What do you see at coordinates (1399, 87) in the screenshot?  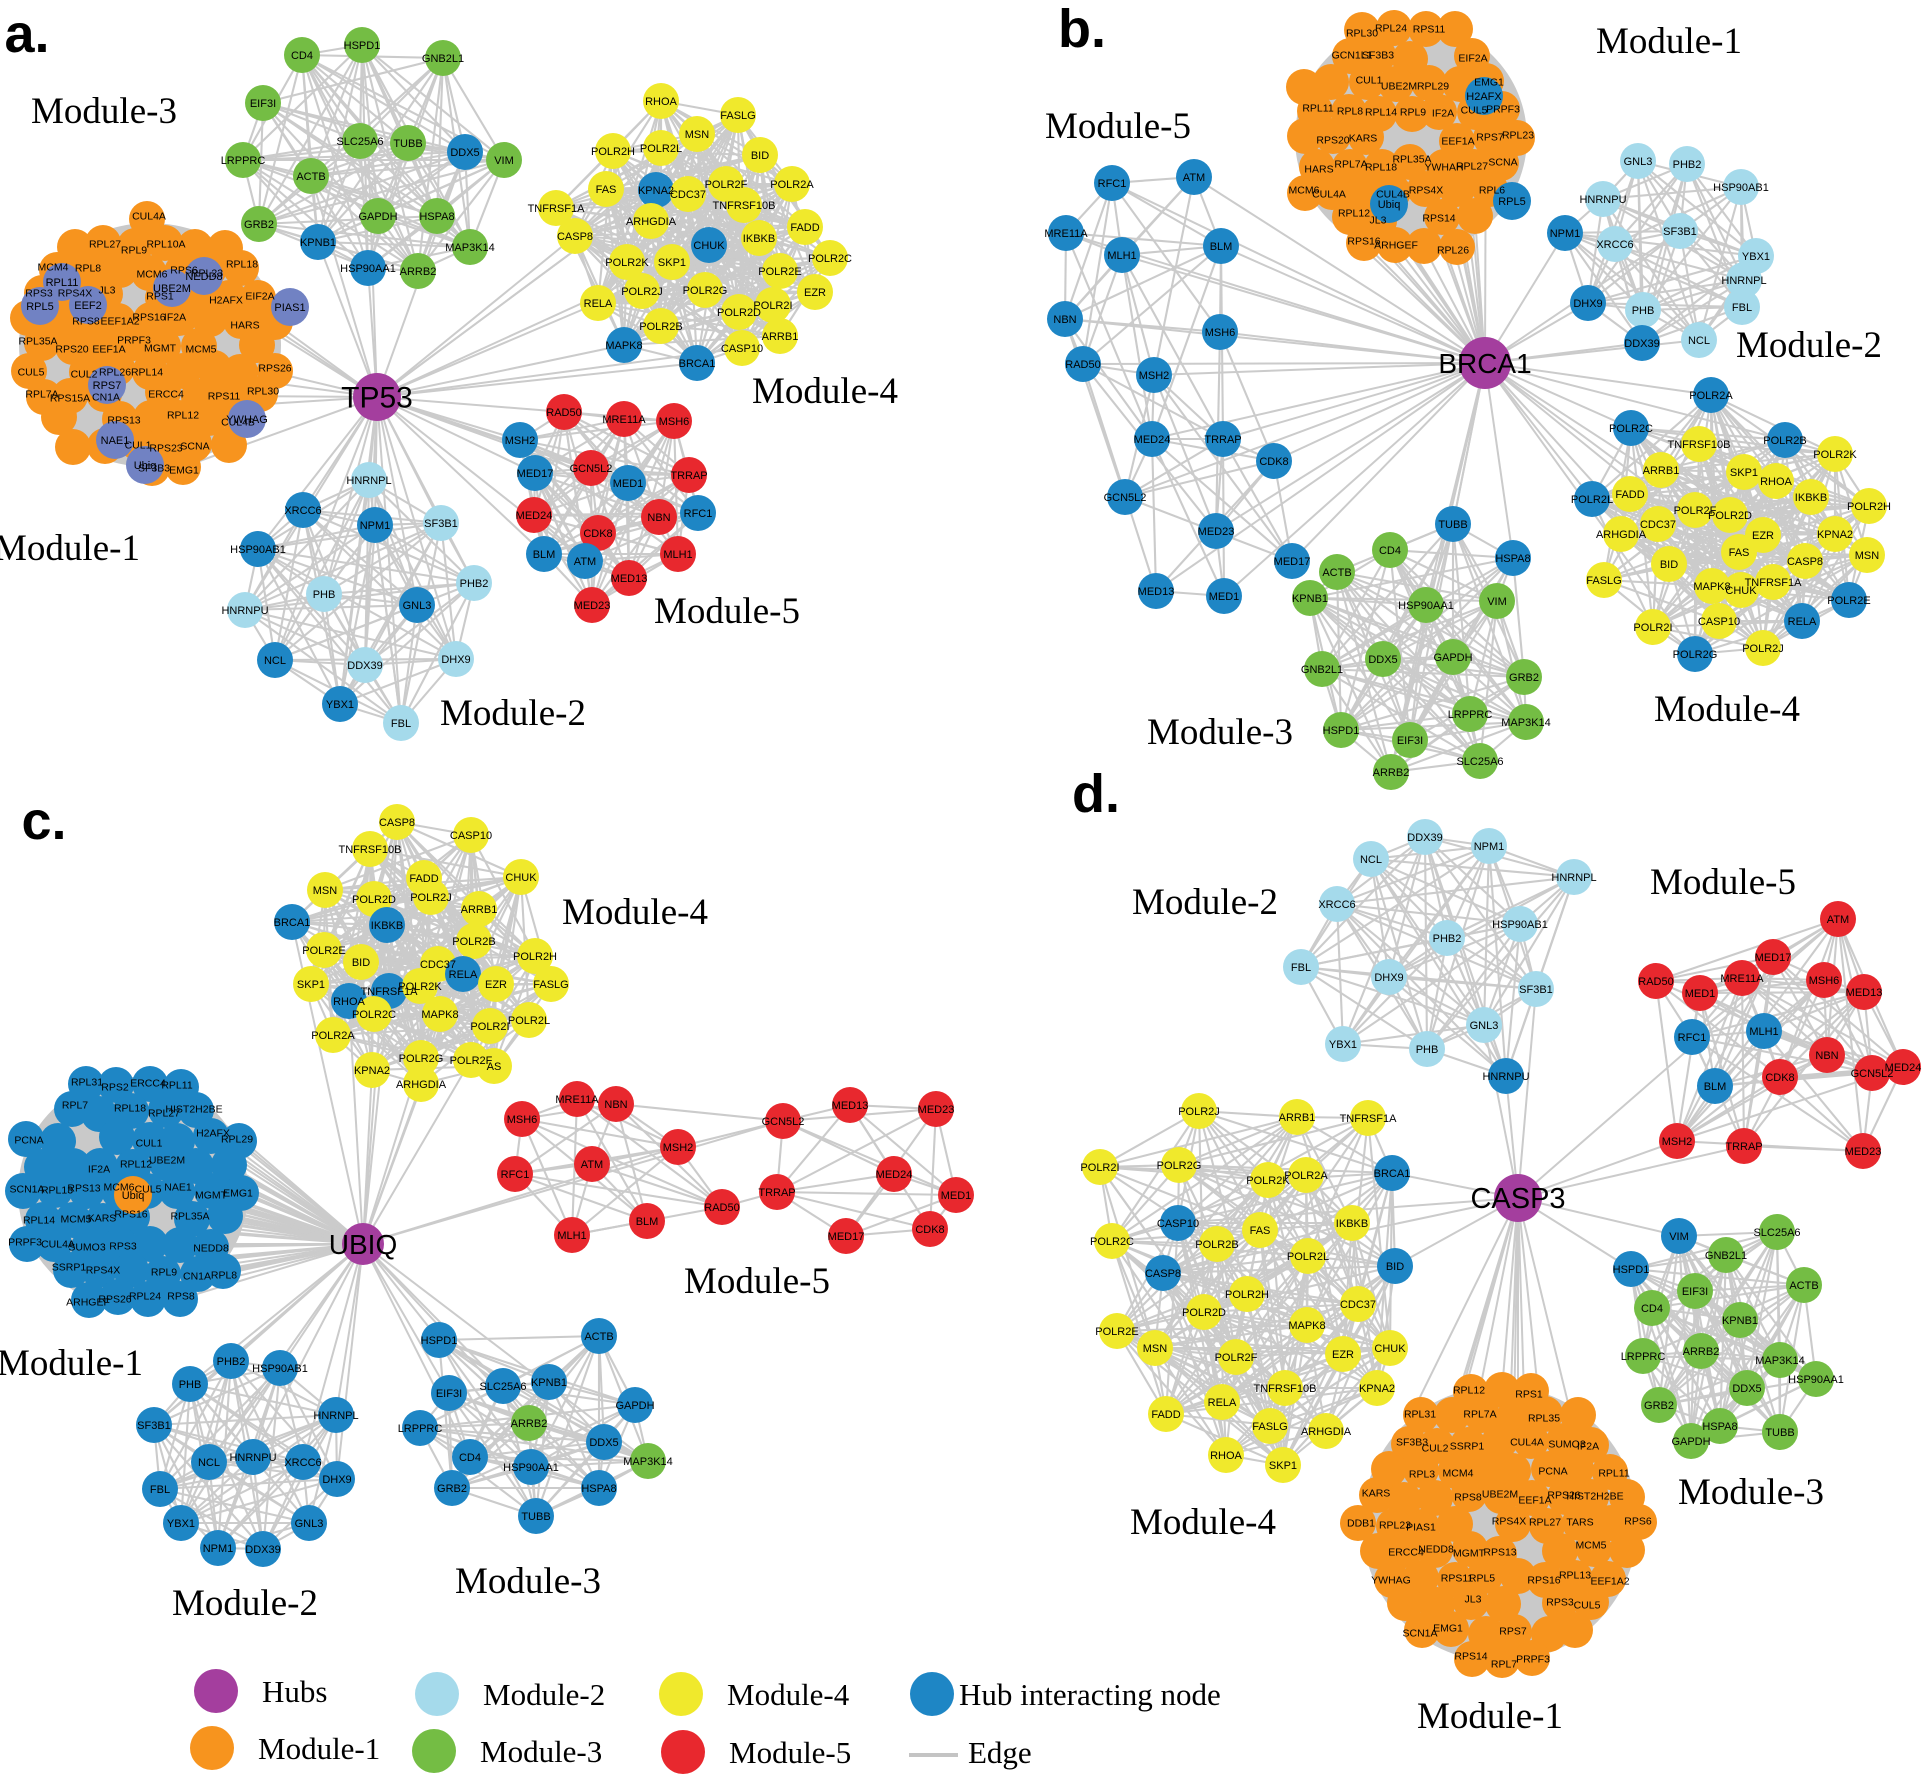 I see `svg-text: UBE2M` at bounding box center [1399, 87].